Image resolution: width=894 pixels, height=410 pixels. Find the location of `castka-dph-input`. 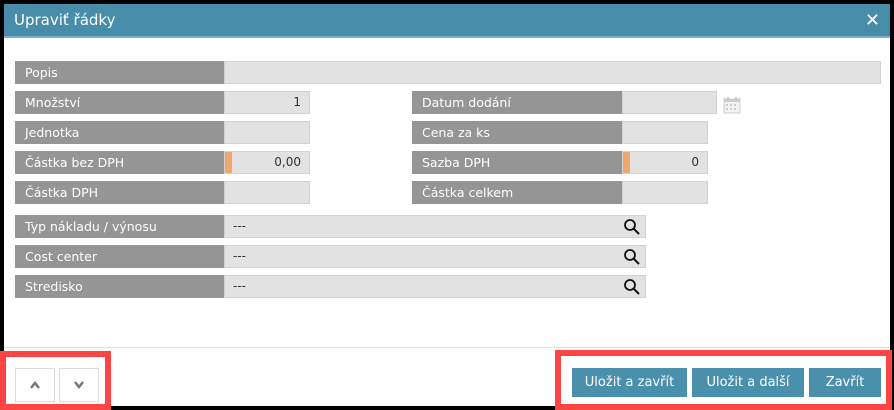

castka-dph-input is located at coordinates (267, 192).